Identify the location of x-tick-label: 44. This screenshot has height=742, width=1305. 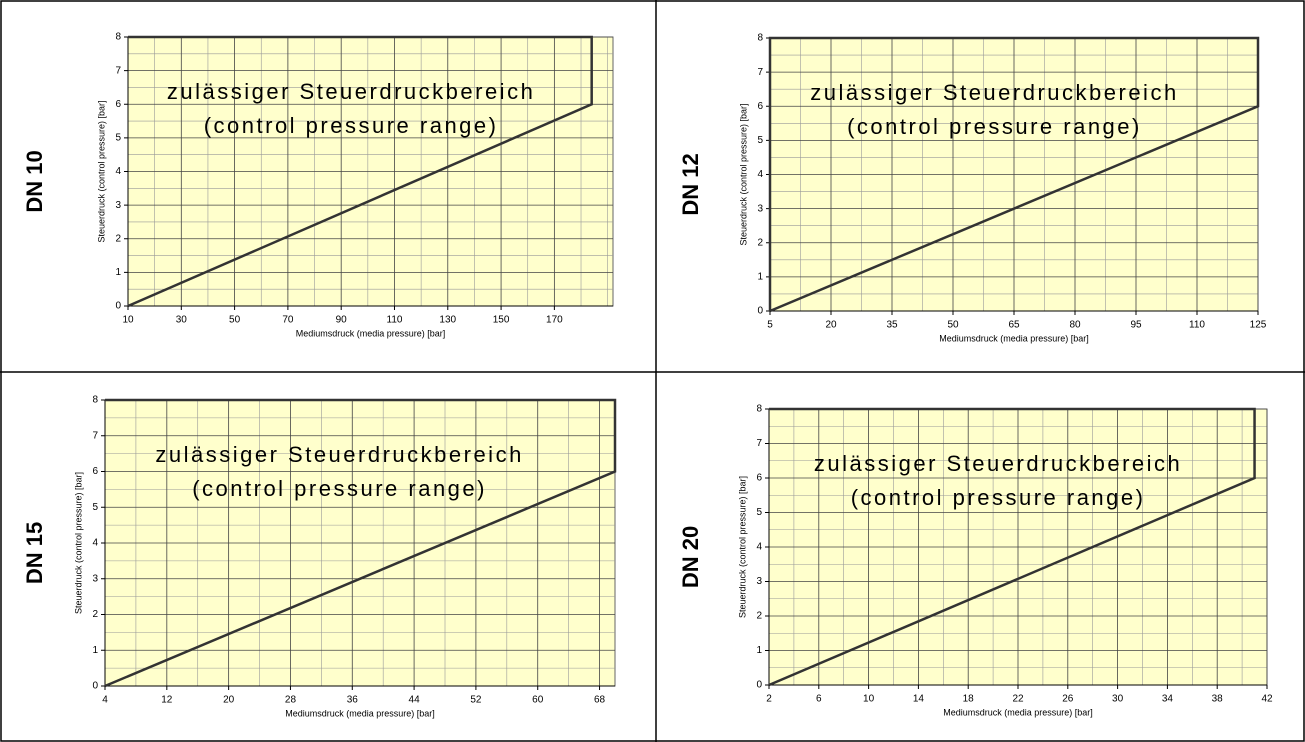
(415, 700).